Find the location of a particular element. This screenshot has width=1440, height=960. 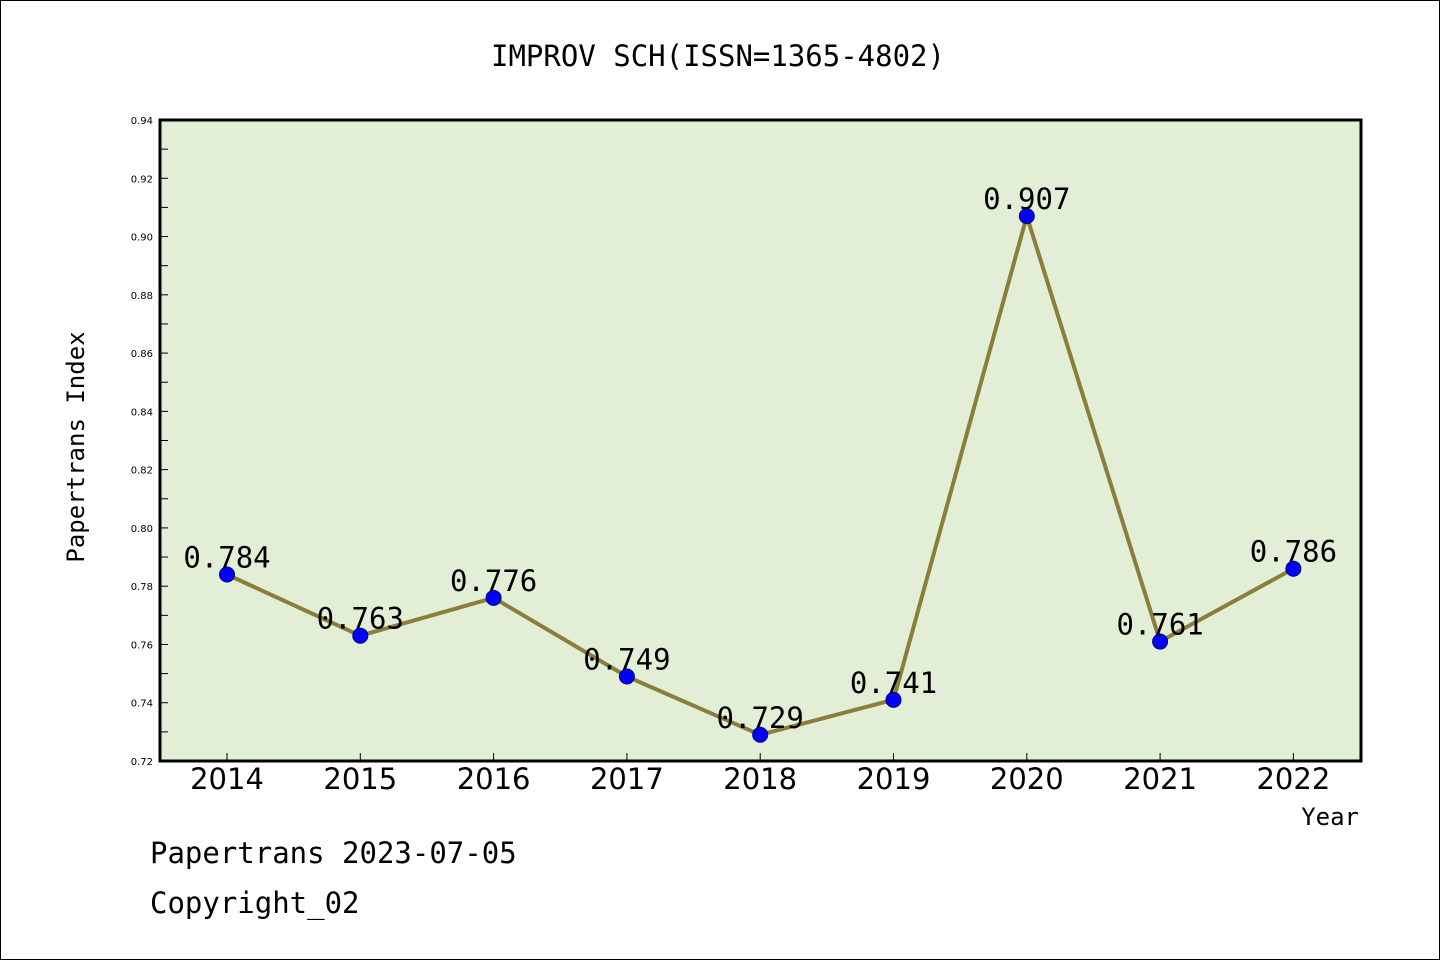

footer-date: Papertrans 2023-07-05 is located at coordinates (333, 853).